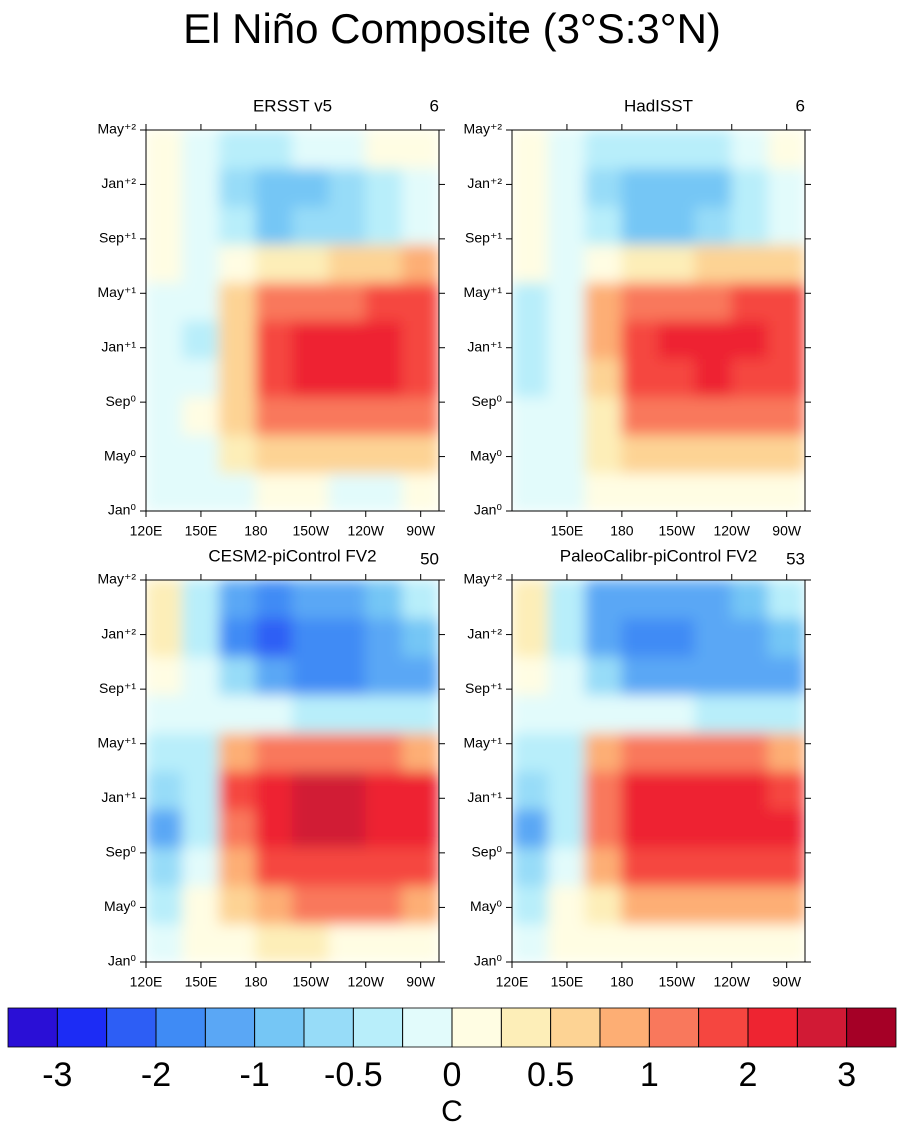 The image size is (904, 1141). Describe the element at coordinates (120, 906) in the screenshot. I see `y-tick-label: May⁰` at that location.